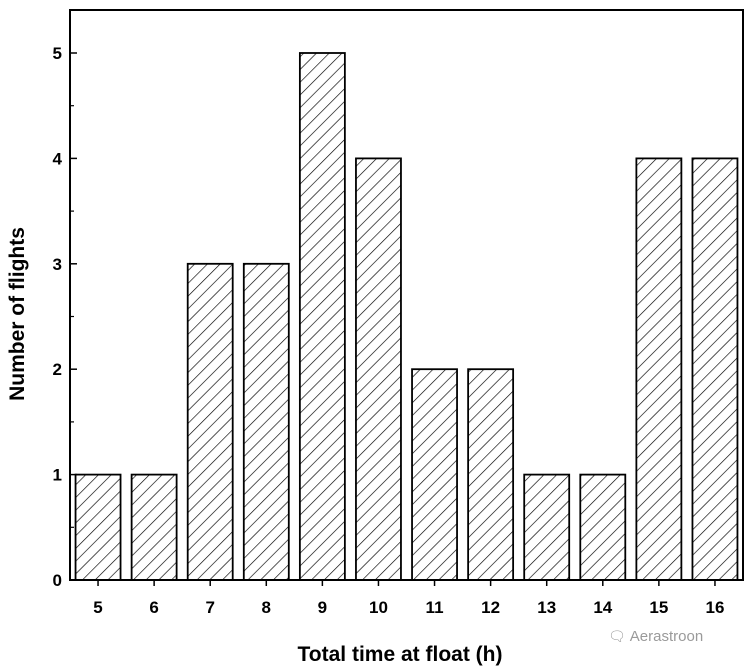 Image resolution: width=750 pixels, height=670 pixels. Describe the element at coordinates (408, 598) in the screenshot. I see `x-axis: 5 6 7 8 9 10 11 12 13 14 15 16` at that location.